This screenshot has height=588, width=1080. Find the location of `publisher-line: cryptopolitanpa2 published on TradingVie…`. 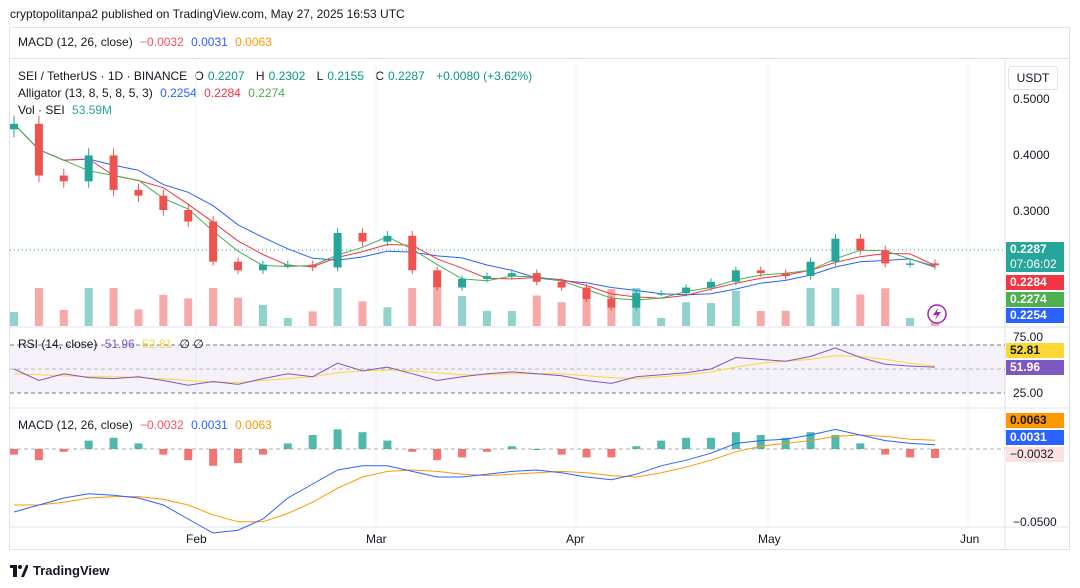

publisher-line: cryptopolitanpa2 published on TradingVie… is located at coordinates (207, 14).